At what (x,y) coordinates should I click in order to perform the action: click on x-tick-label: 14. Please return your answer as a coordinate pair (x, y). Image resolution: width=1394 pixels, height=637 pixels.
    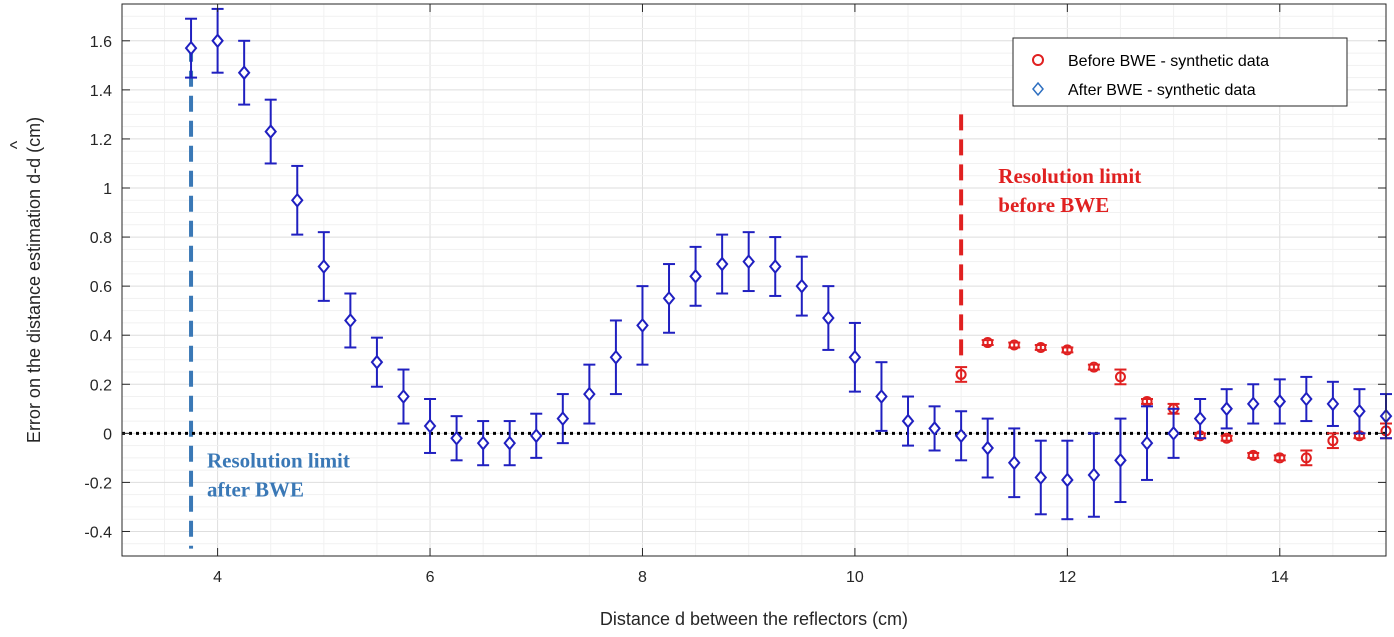
    Looking at the image, I should click on (1280, 577).